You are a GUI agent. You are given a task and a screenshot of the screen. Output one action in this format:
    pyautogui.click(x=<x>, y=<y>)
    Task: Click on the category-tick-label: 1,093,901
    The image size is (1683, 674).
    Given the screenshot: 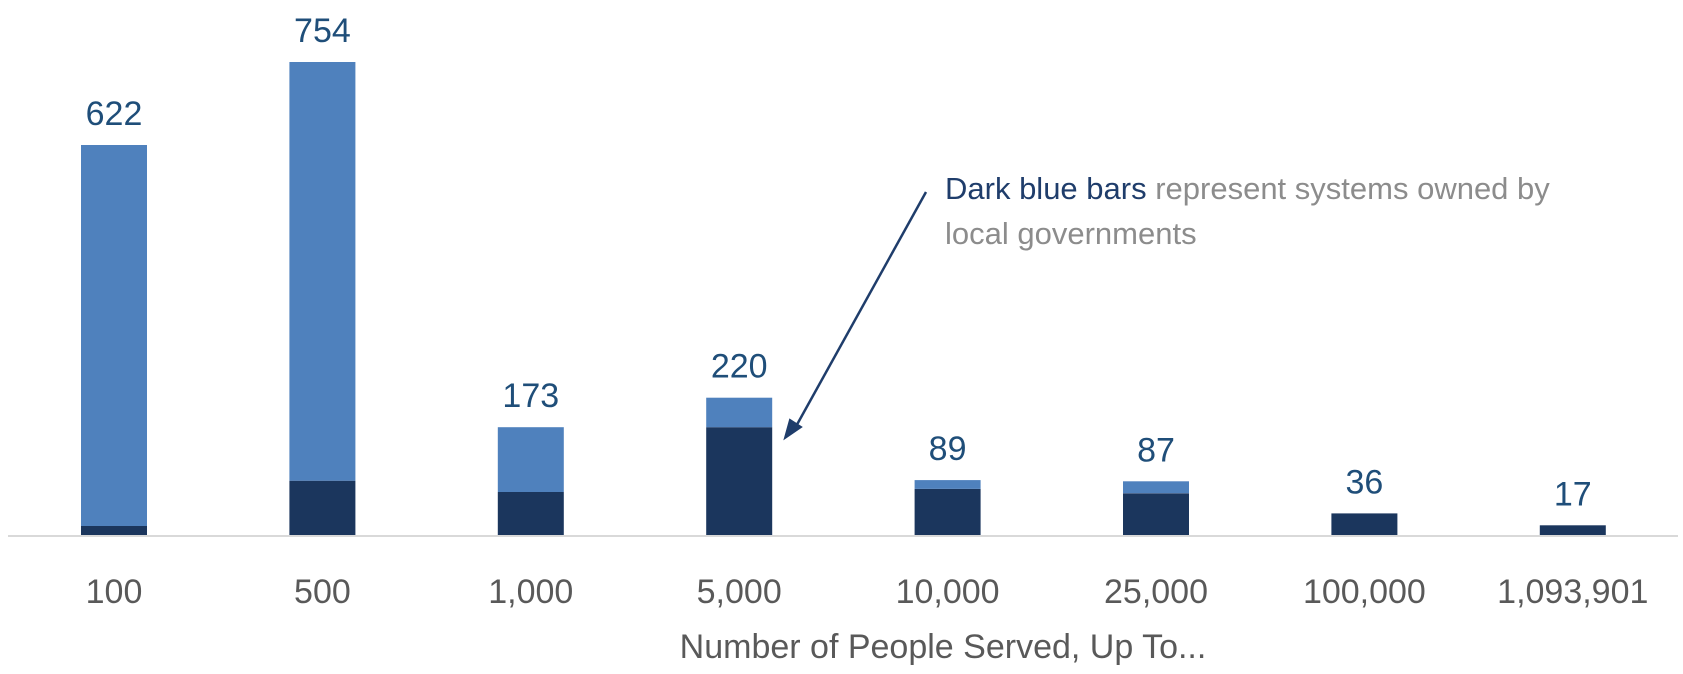 What is the action you would take?
    pyautogui.click(x=1572, y=592)
    